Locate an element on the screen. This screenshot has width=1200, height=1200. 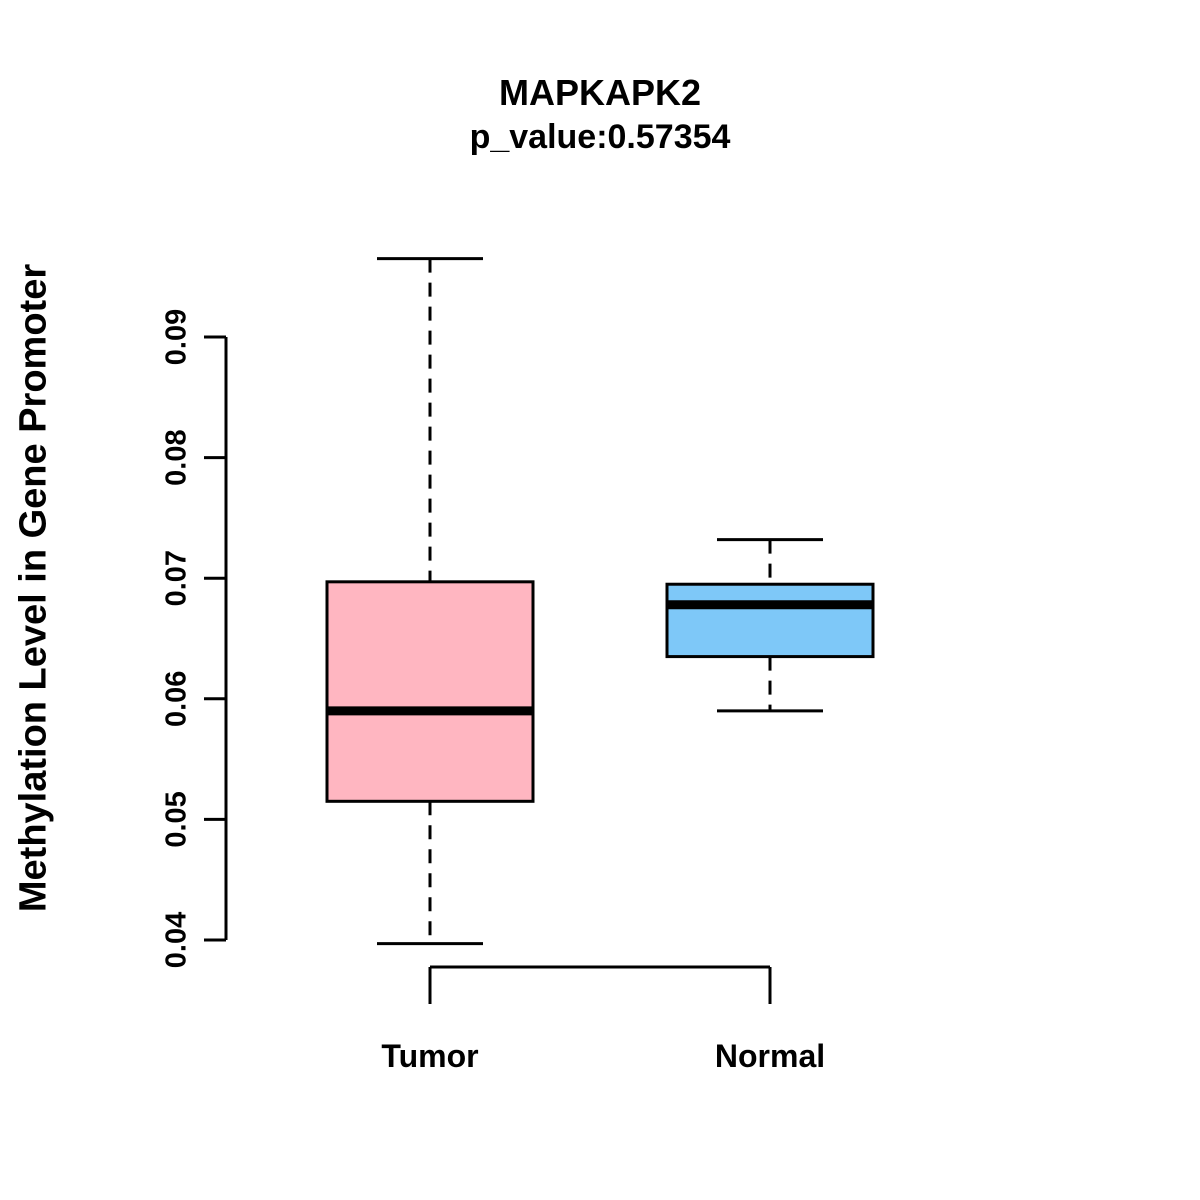
y-axis-tick-label: 0.08 is located at coordinates (177, 457).